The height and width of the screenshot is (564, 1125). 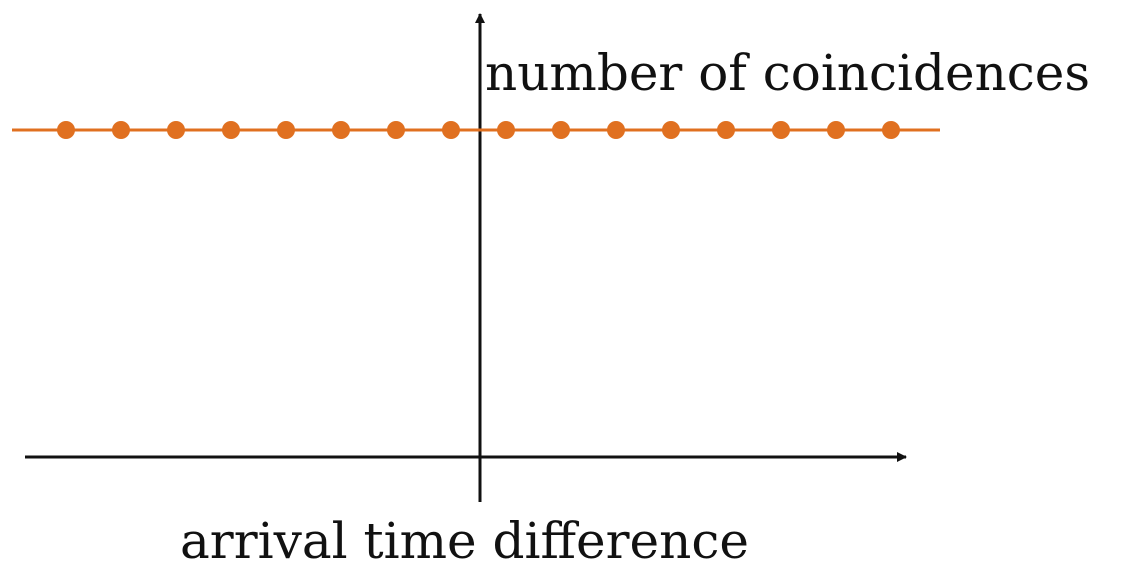 I want to click on series-layer, so click(x=476, y=130).